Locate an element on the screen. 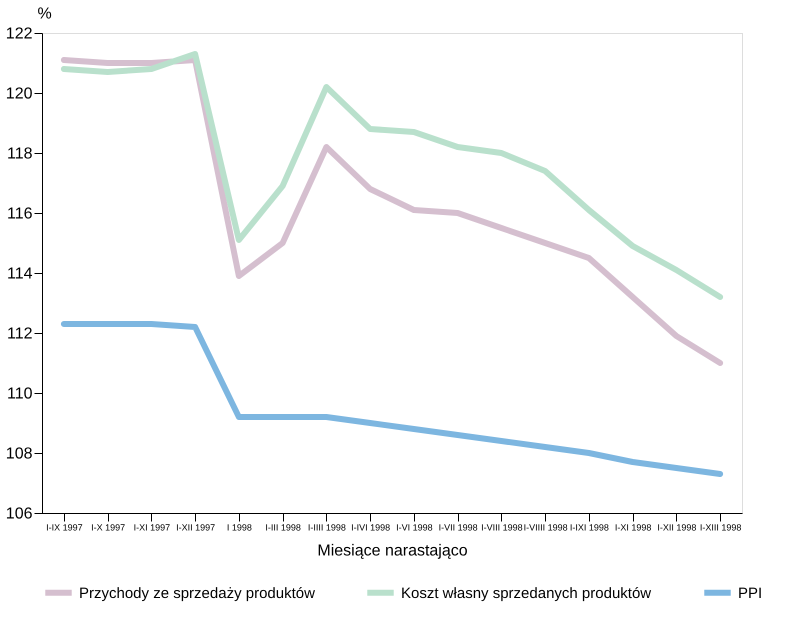 Image resolution: width=809 pixels, height=634 pixels. x-tick-label: I-XII 1998 is located at coordinates (676, 527).